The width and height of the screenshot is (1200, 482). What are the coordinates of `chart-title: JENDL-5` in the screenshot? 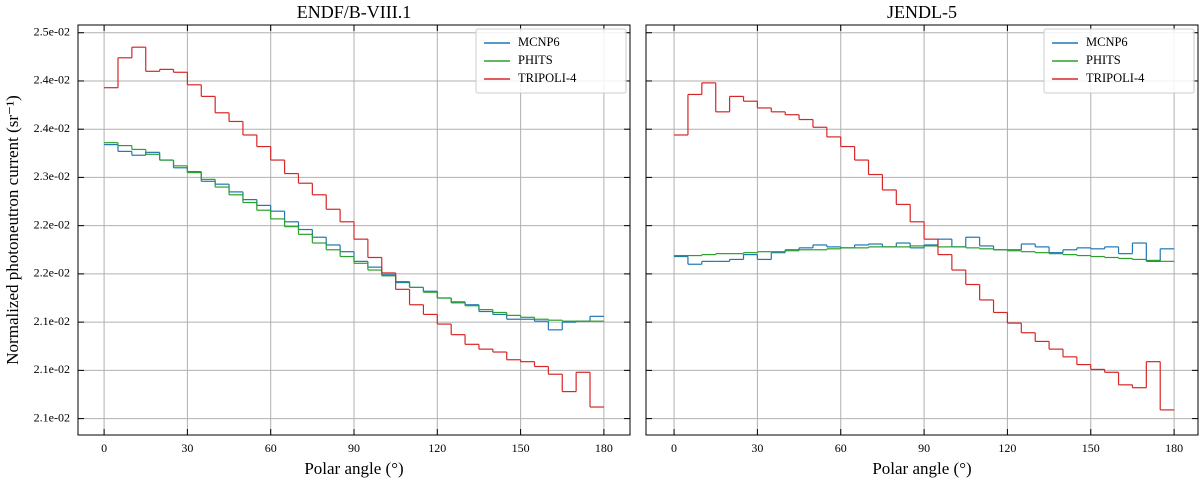 It's located at (922, 12).